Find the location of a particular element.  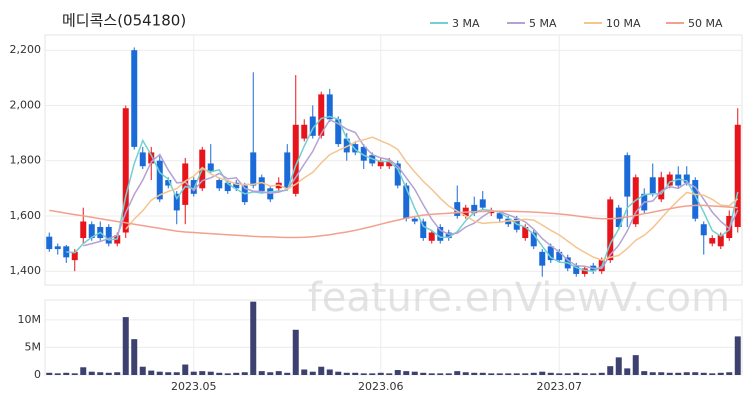

ma-line is located at coordinates (393, 221).